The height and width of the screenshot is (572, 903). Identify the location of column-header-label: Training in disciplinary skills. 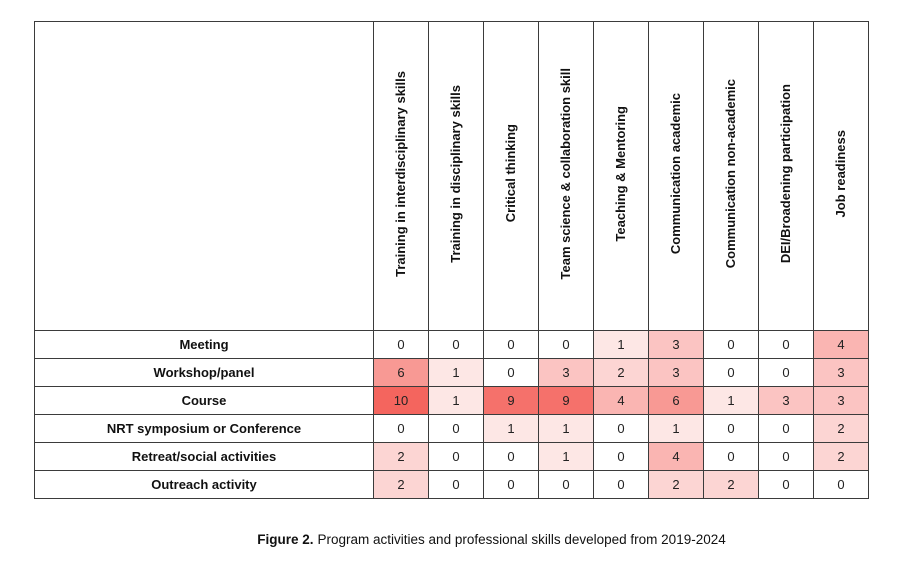
(455, 173).